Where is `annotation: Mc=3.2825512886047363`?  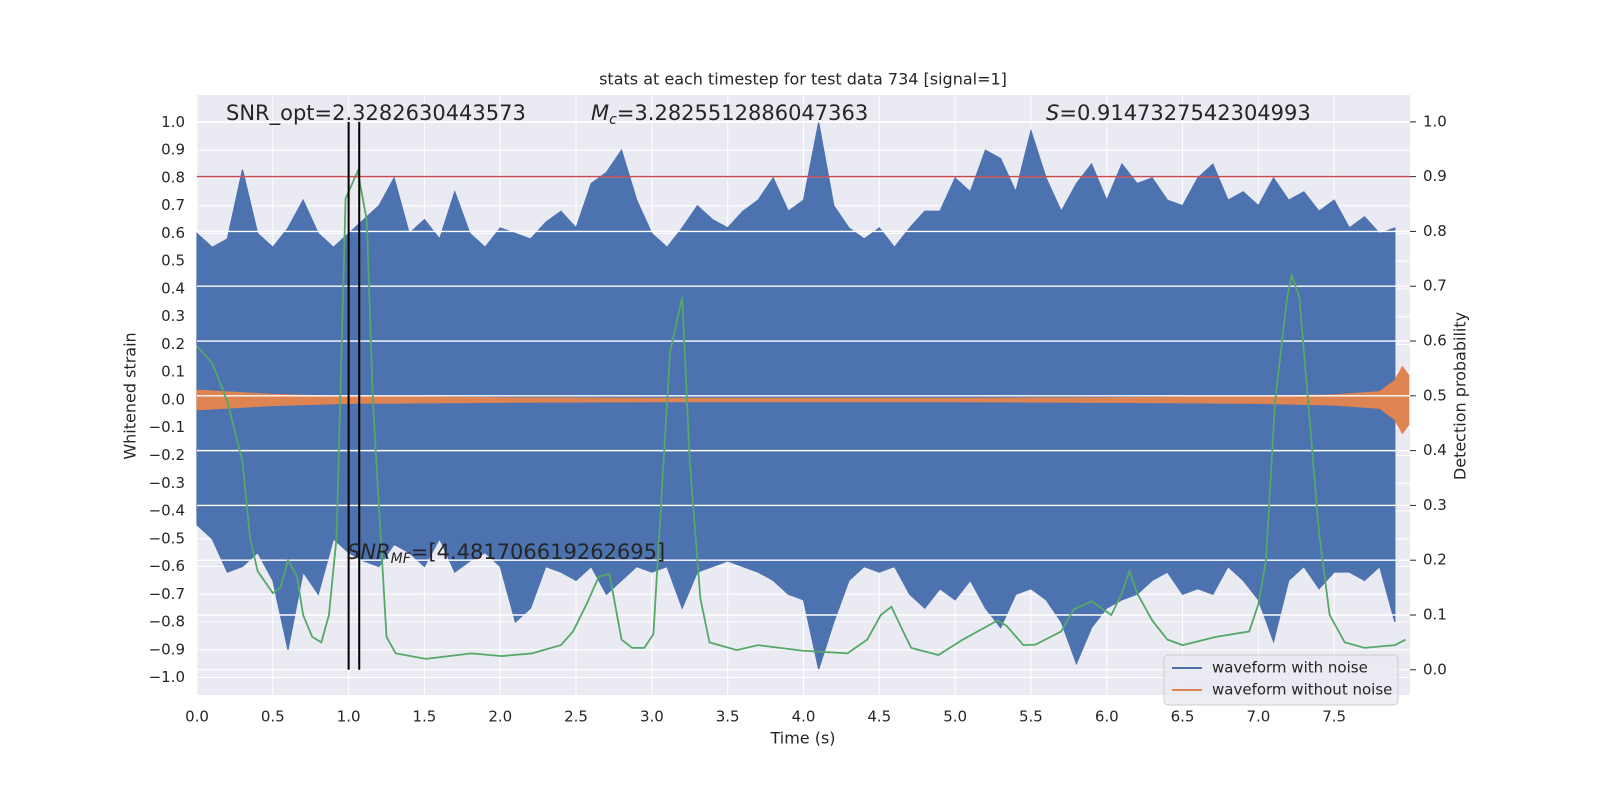
annotation: Mc=3.2825512886047363 is located at coordinates (729, 114).